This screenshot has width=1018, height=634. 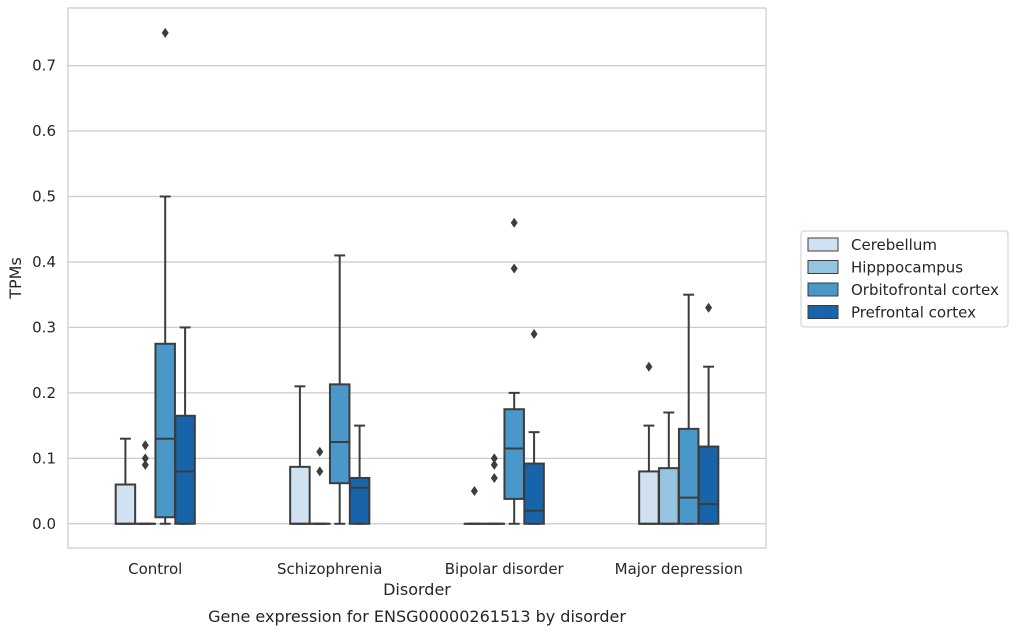 I want to click on y-tick-label: 0.1, so click(x=44, y=458).